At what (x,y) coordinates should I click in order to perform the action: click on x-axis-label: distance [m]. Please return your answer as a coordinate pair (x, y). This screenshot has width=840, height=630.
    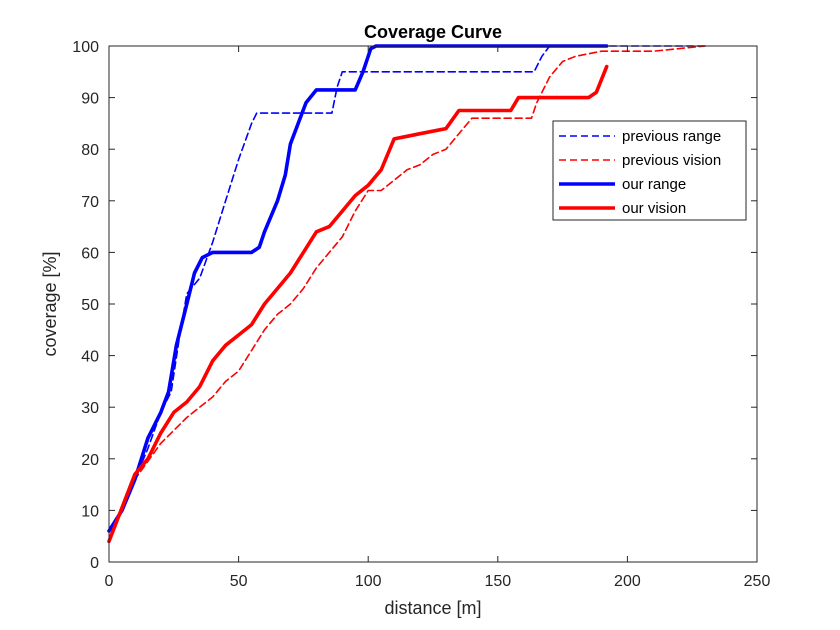
    Looking at the image, I should click on (432, 608).